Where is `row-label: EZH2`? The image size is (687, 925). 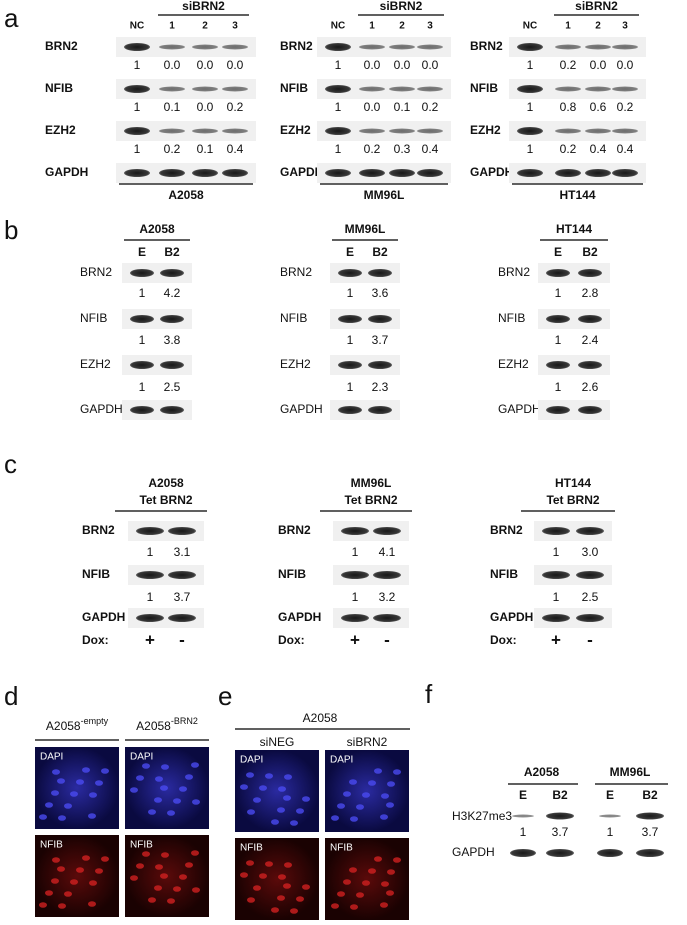 row-label: EZH2 is located at coordinates (95, 364).